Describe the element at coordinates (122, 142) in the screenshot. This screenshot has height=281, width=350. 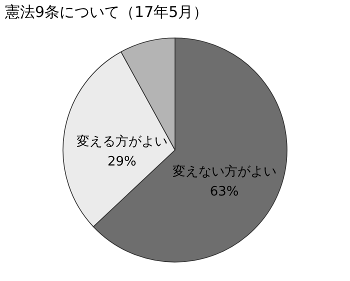
I see `slice-label: 変える方がよい` at that location.